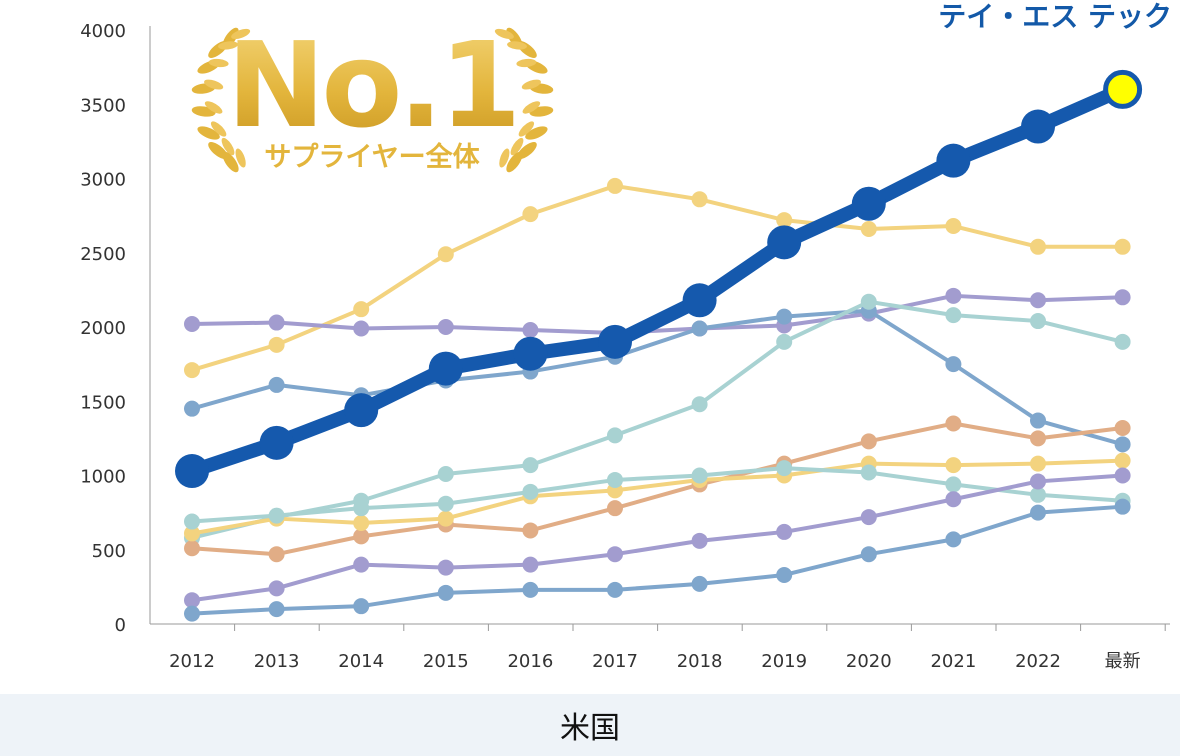 The width and height of the screenshot is (1180, 756). Describe the element at coordinates (700, 661) in the screenshot. I see `x-tick-label: 2018` at that location.